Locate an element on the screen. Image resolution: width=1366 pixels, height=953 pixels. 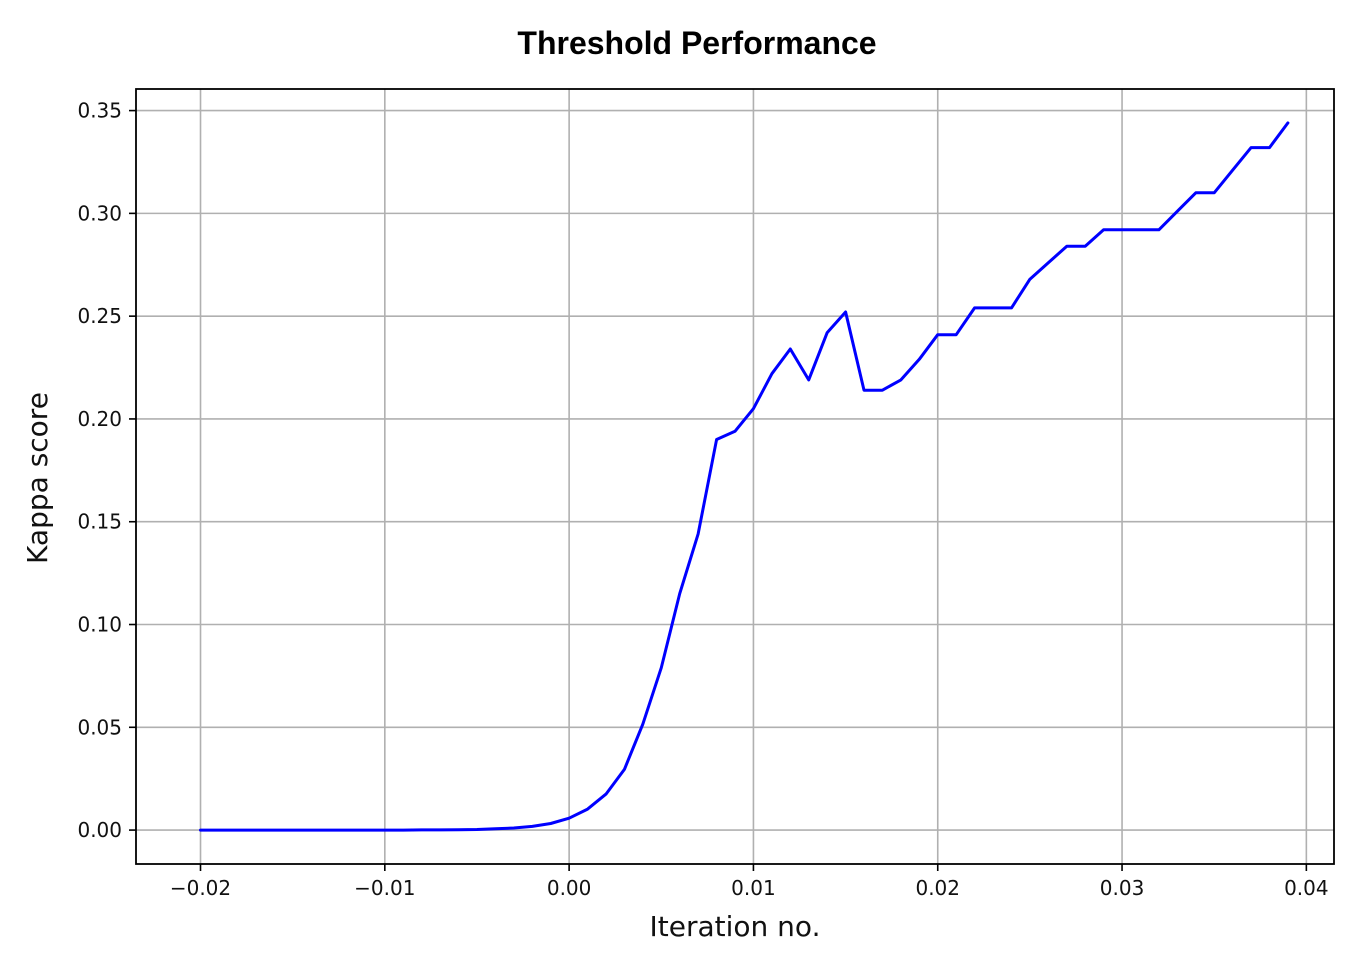
x-tick-label: 0.04 is located at coordinates (1306, 888).